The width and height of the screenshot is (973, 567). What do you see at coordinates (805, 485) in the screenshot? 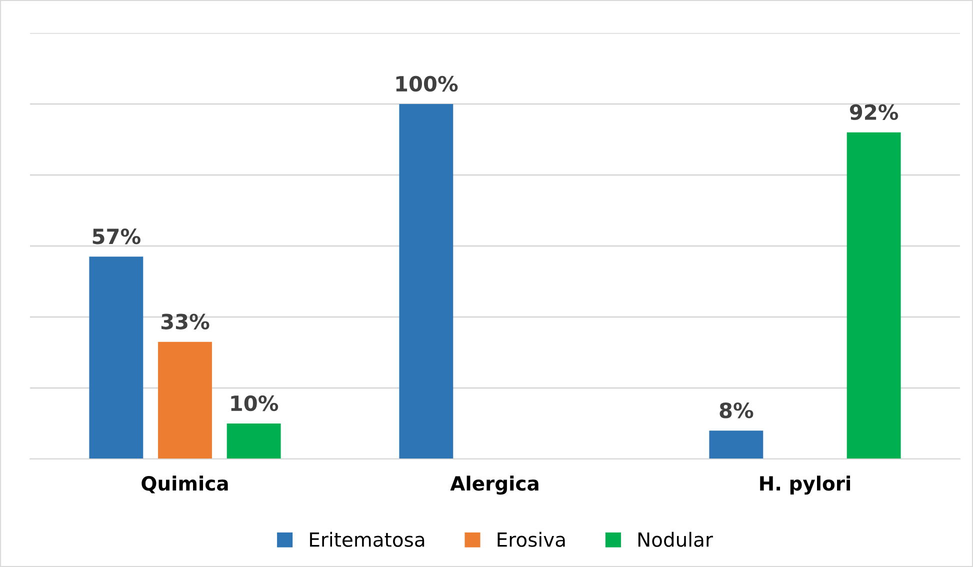
I see `x-tick-label: H. pylori` at bounding box center [805, 485].